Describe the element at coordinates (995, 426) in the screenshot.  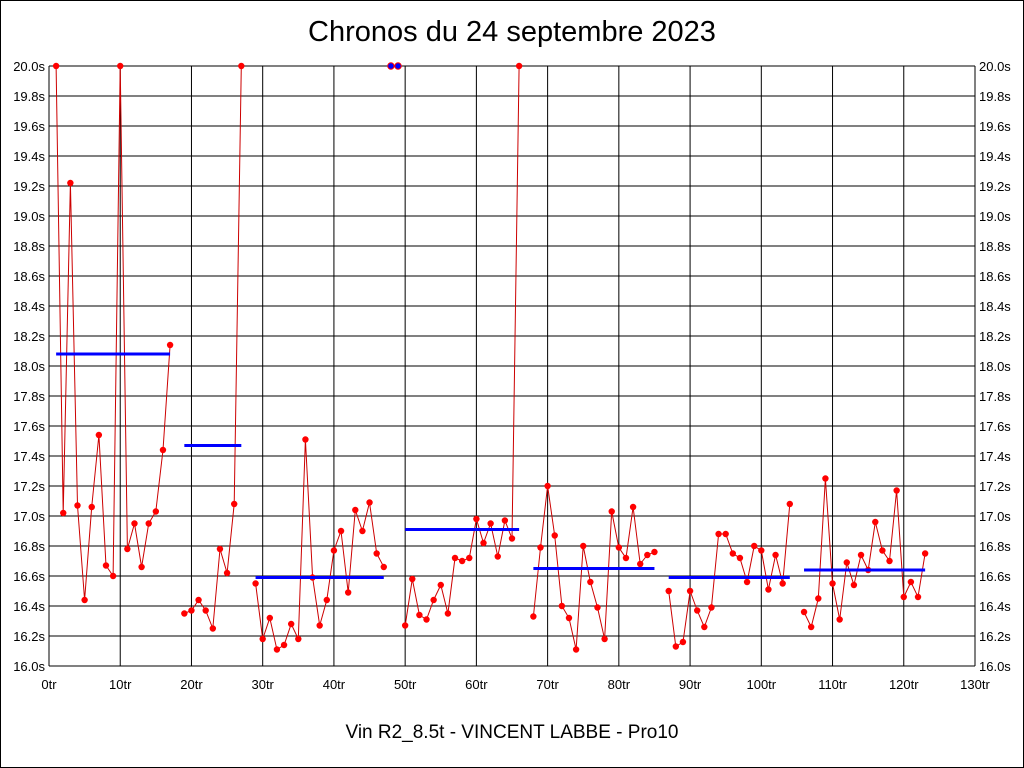
I see `y-tick-label-right: 17.6s` at that location.